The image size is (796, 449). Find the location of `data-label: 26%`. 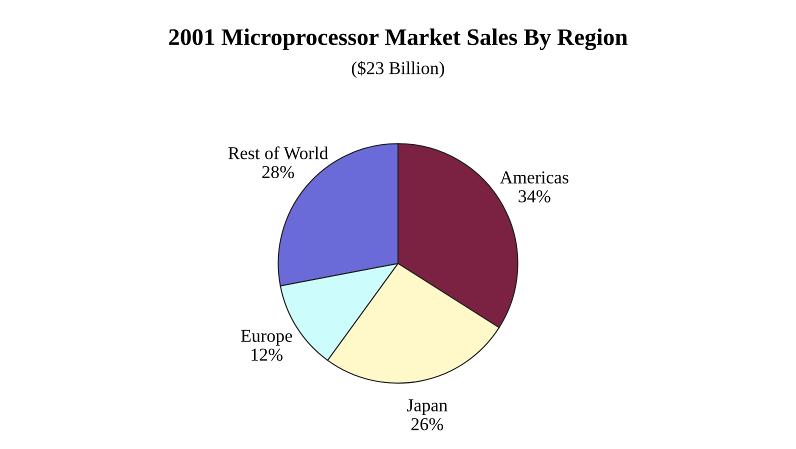

data-label: 26% is located at coordinates (427, 424).